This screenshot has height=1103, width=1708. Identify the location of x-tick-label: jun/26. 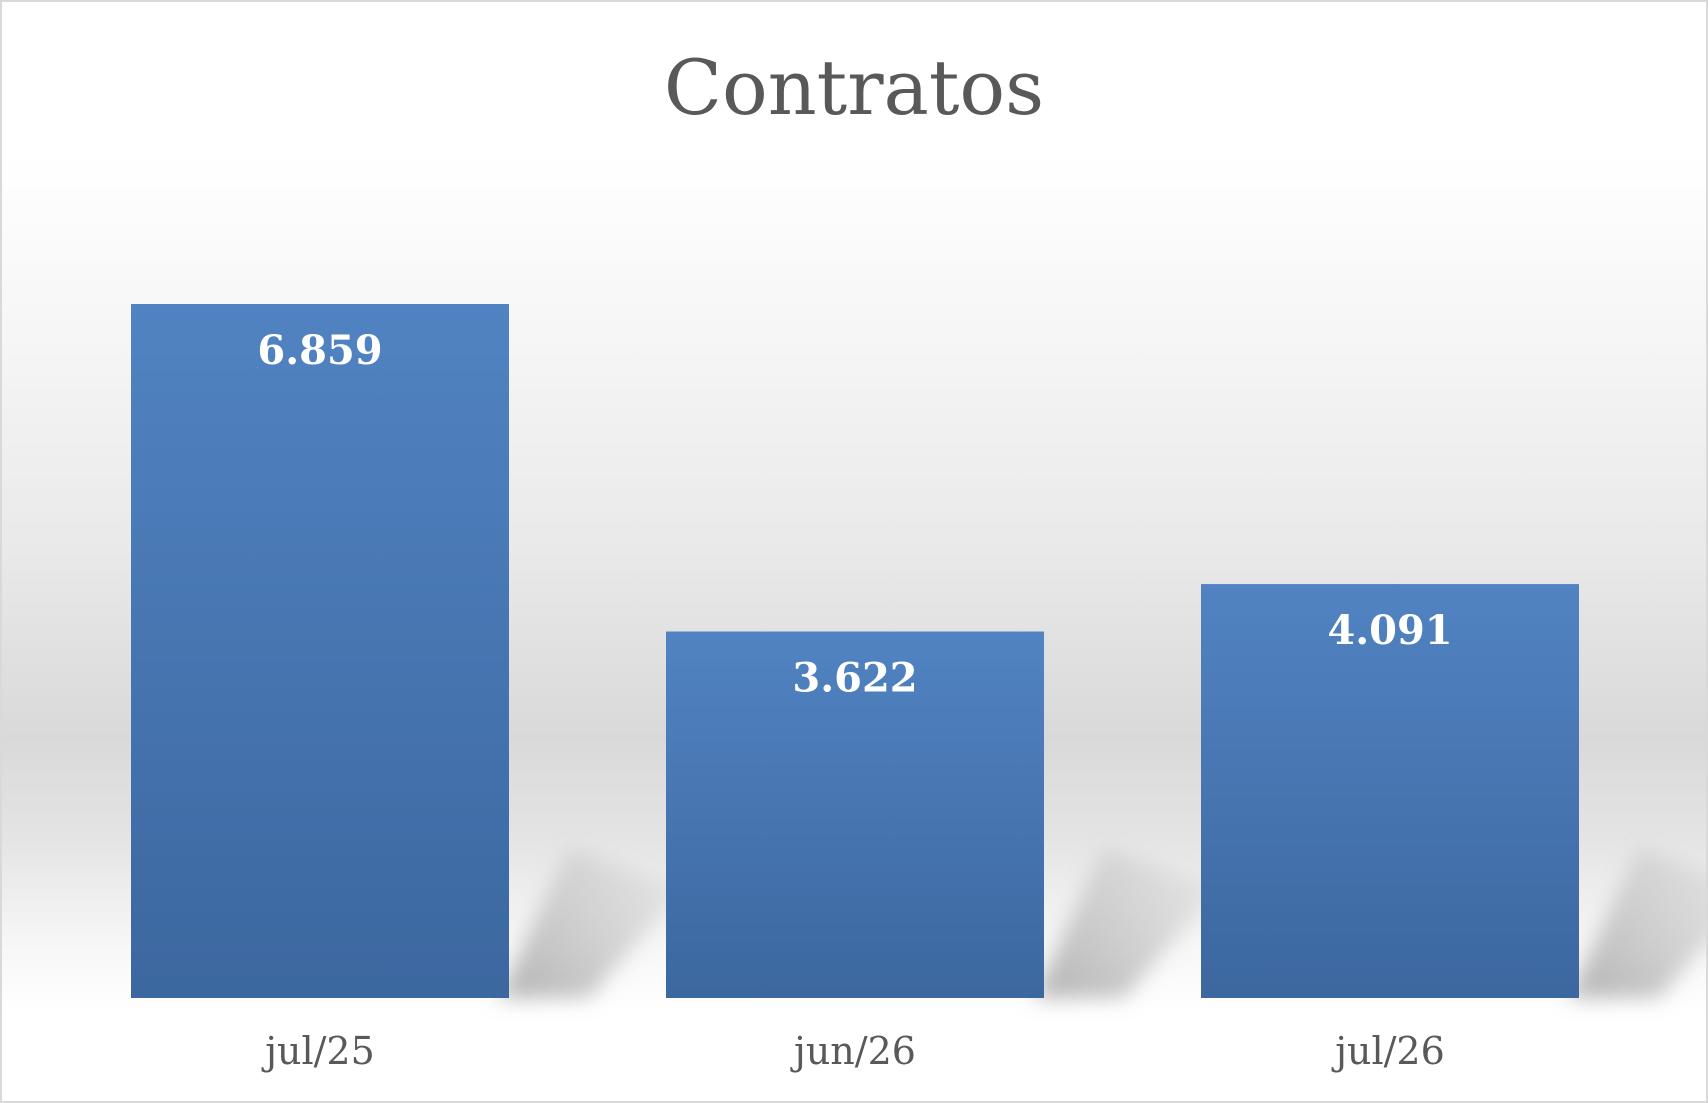
(853, 1051).